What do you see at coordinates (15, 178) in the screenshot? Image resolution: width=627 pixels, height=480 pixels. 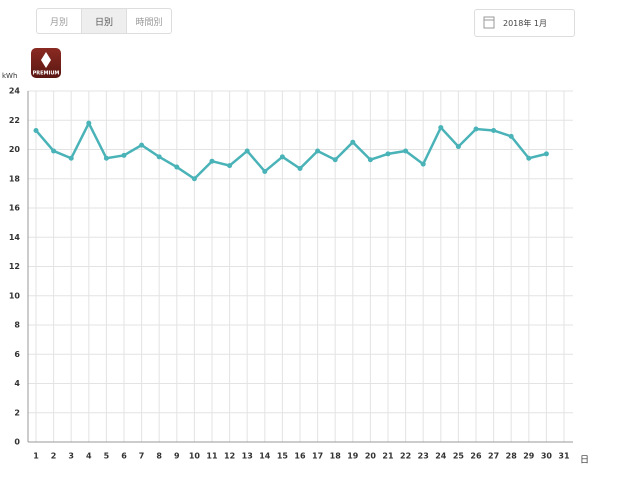 I see `y-tick-label: 18` at bounding box center [15, 178].